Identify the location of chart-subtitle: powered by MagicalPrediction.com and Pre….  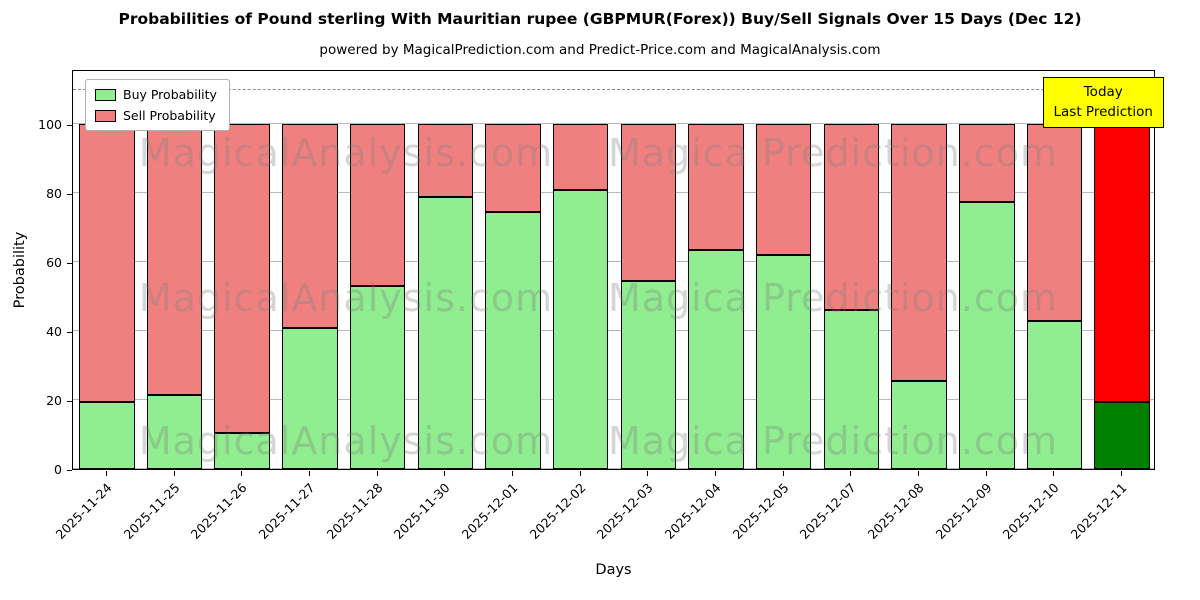
(600, 50).